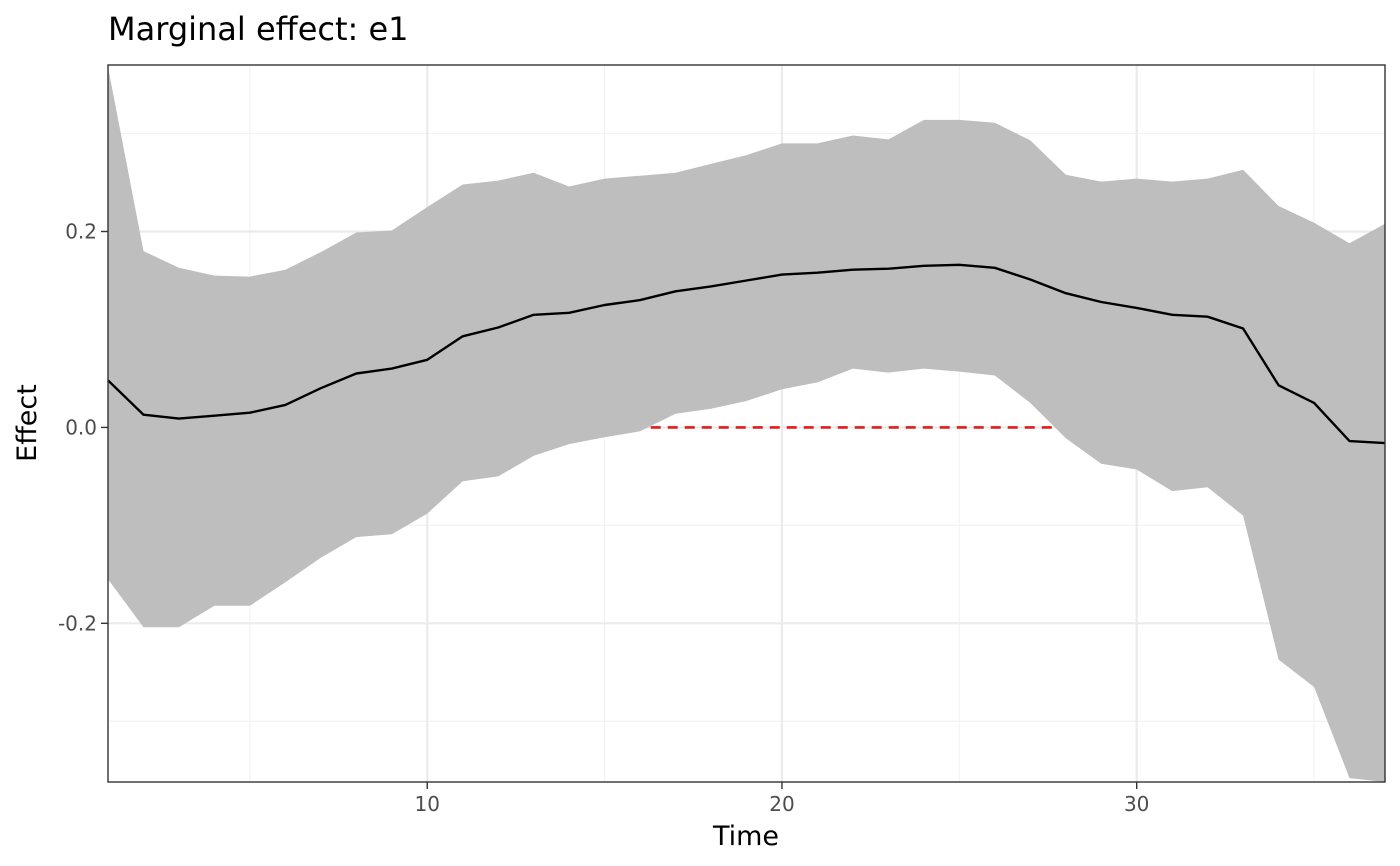 This screenshot has width=1400, height=866. I want to click on x-tick-label: 20, so click(781, 804).